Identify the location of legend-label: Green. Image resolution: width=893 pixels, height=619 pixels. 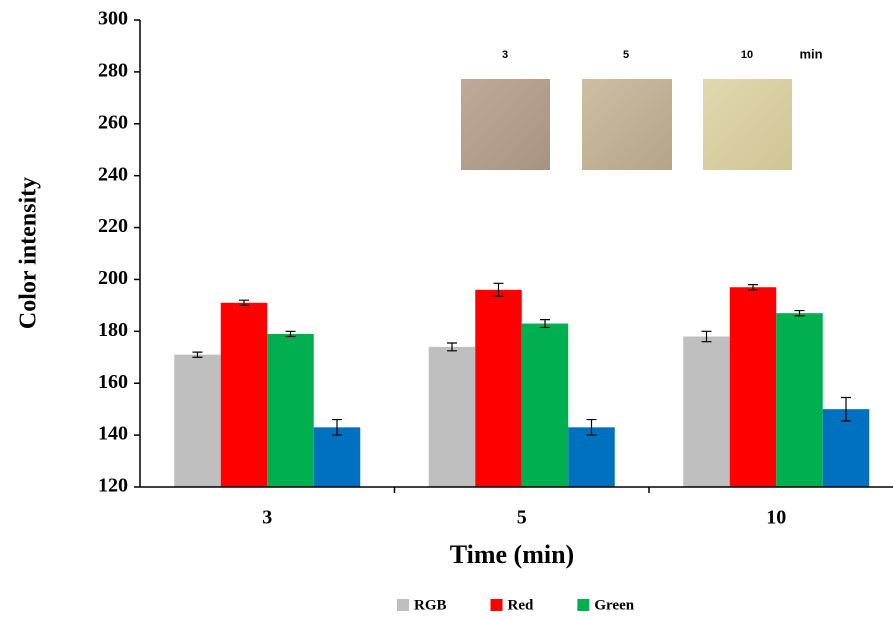
(614, 605).